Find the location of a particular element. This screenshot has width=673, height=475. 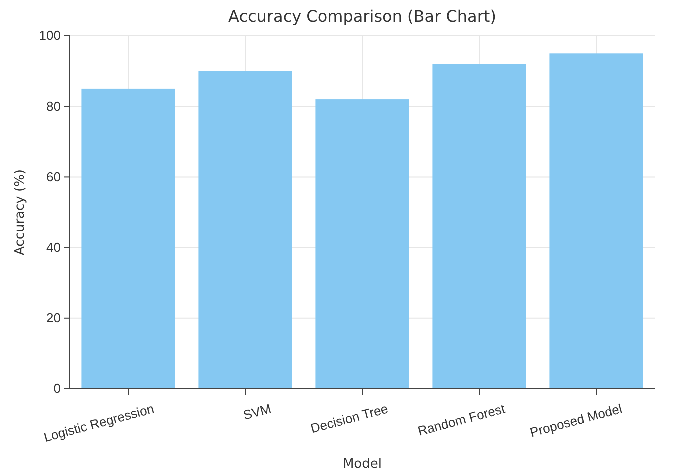

y-tick-label: 80 is located at coordinates (53, 106).